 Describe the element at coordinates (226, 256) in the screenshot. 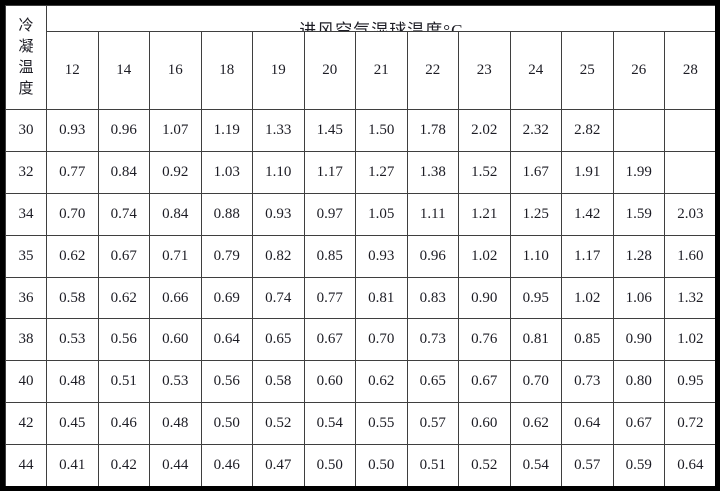

I see `value-cell: 0.79` at that location.